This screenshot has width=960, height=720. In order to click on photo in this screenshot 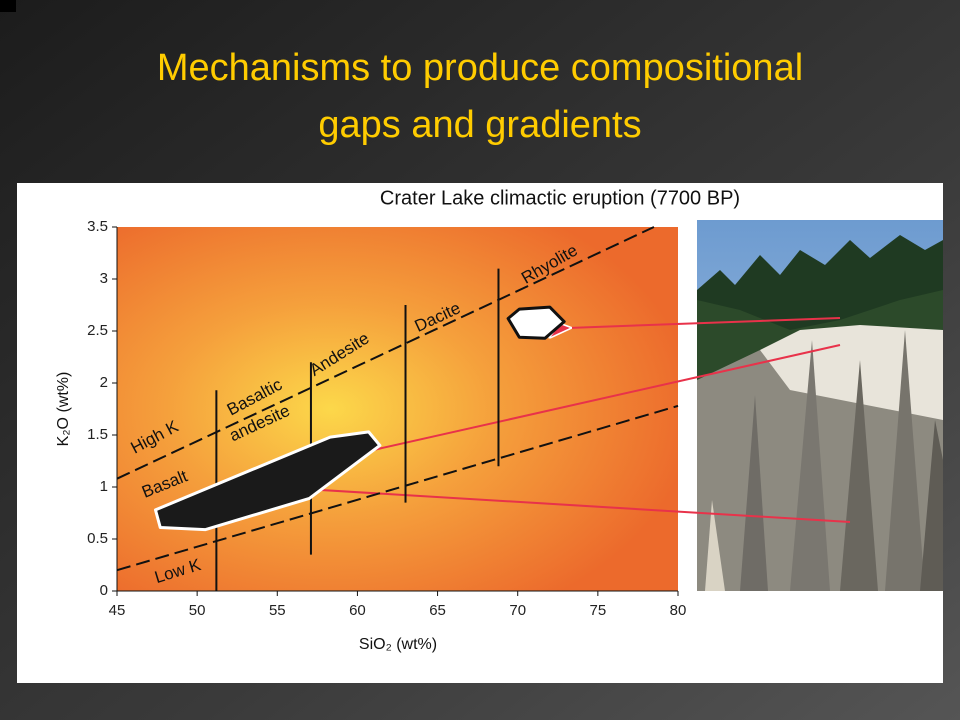, I will do `click(820, 405)`.